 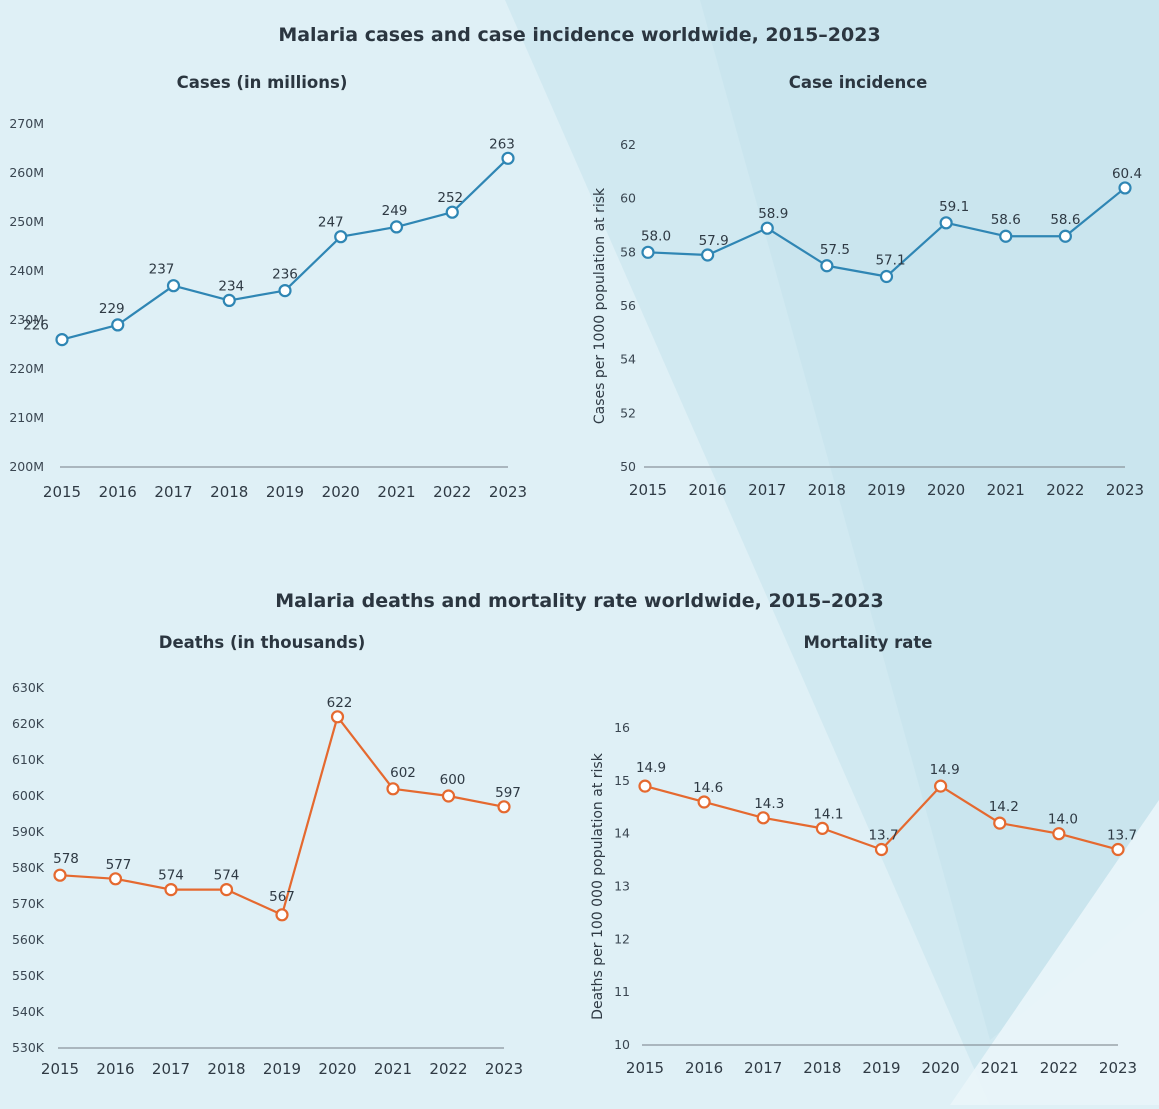 What do you see at coordinates (600, 305) in the screenshot?
I see `y-axis-label: Cases per 1000 population at risk` at bounding box center [600, 305].